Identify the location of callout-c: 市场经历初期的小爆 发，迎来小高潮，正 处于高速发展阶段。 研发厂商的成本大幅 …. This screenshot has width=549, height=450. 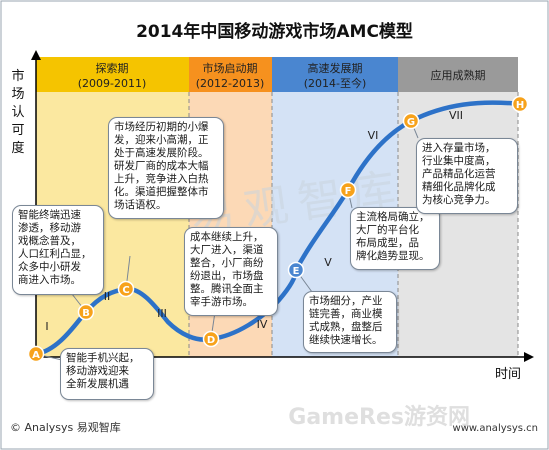
(166, 168).